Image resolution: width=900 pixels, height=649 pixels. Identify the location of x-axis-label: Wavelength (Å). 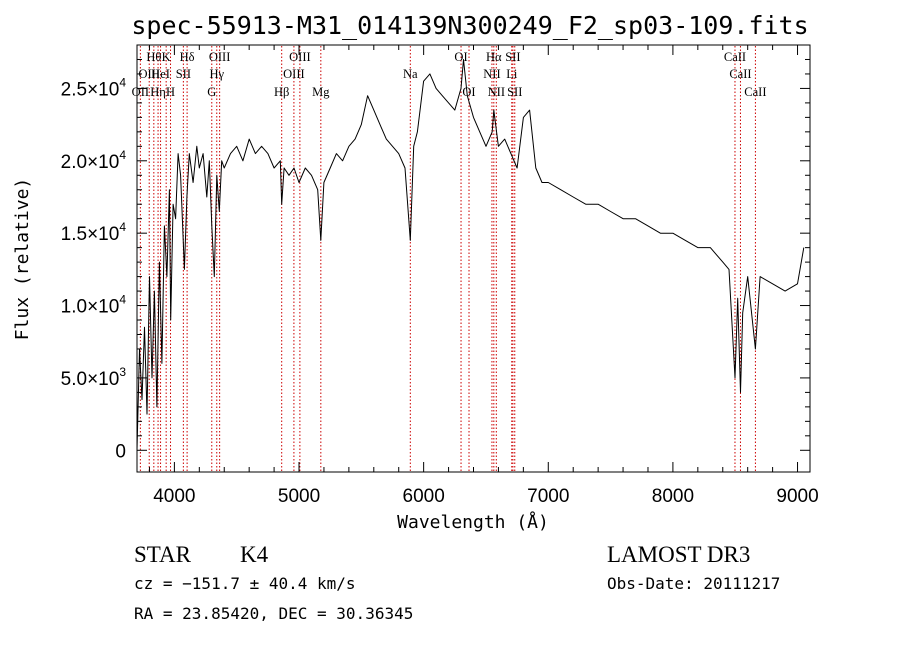
(473, 522).